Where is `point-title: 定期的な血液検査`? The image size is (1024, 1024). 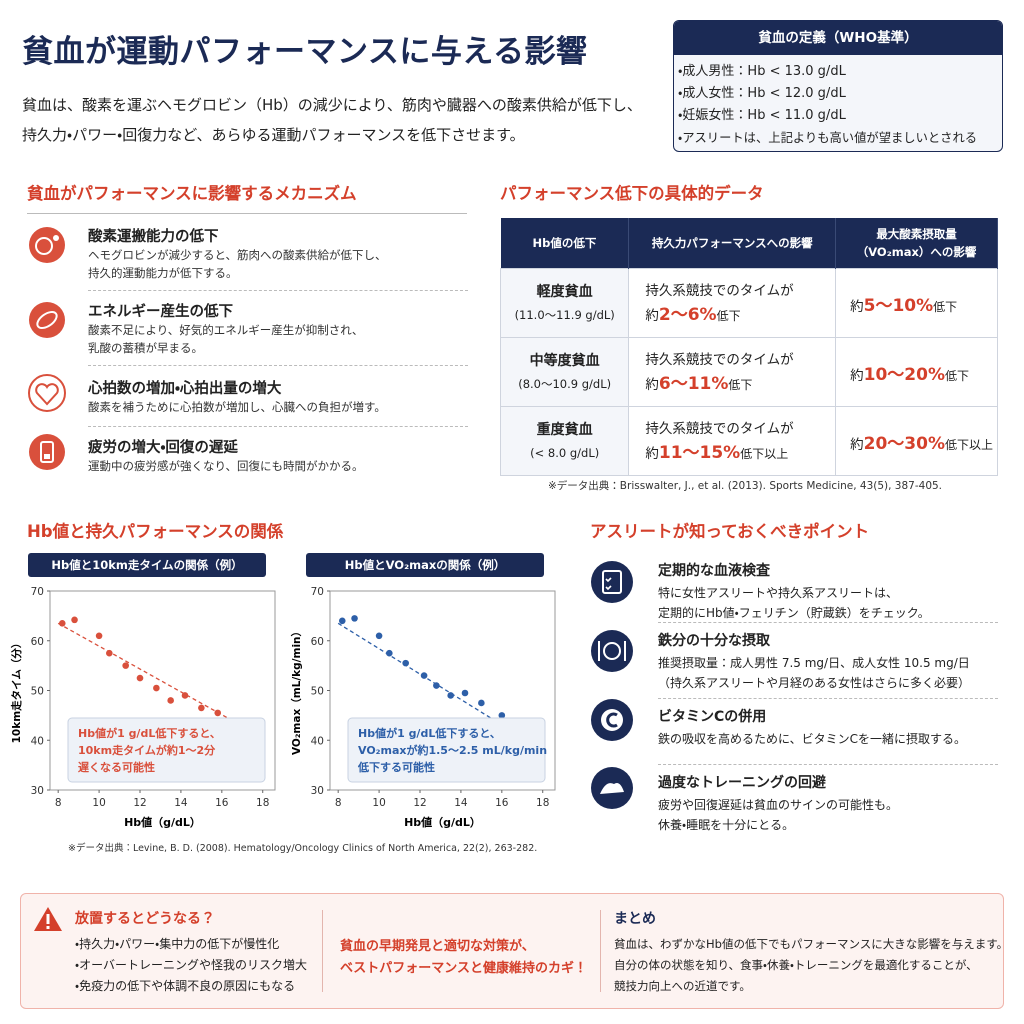
point-title: 定期的な血液検査 is located at coordinates (714, 571).